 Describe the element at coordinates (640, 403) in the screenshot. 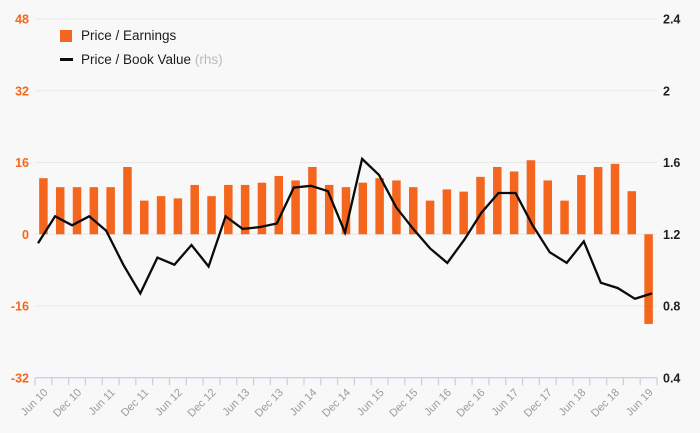

I see `x-axis-tick-label: Jun 19` at that location.